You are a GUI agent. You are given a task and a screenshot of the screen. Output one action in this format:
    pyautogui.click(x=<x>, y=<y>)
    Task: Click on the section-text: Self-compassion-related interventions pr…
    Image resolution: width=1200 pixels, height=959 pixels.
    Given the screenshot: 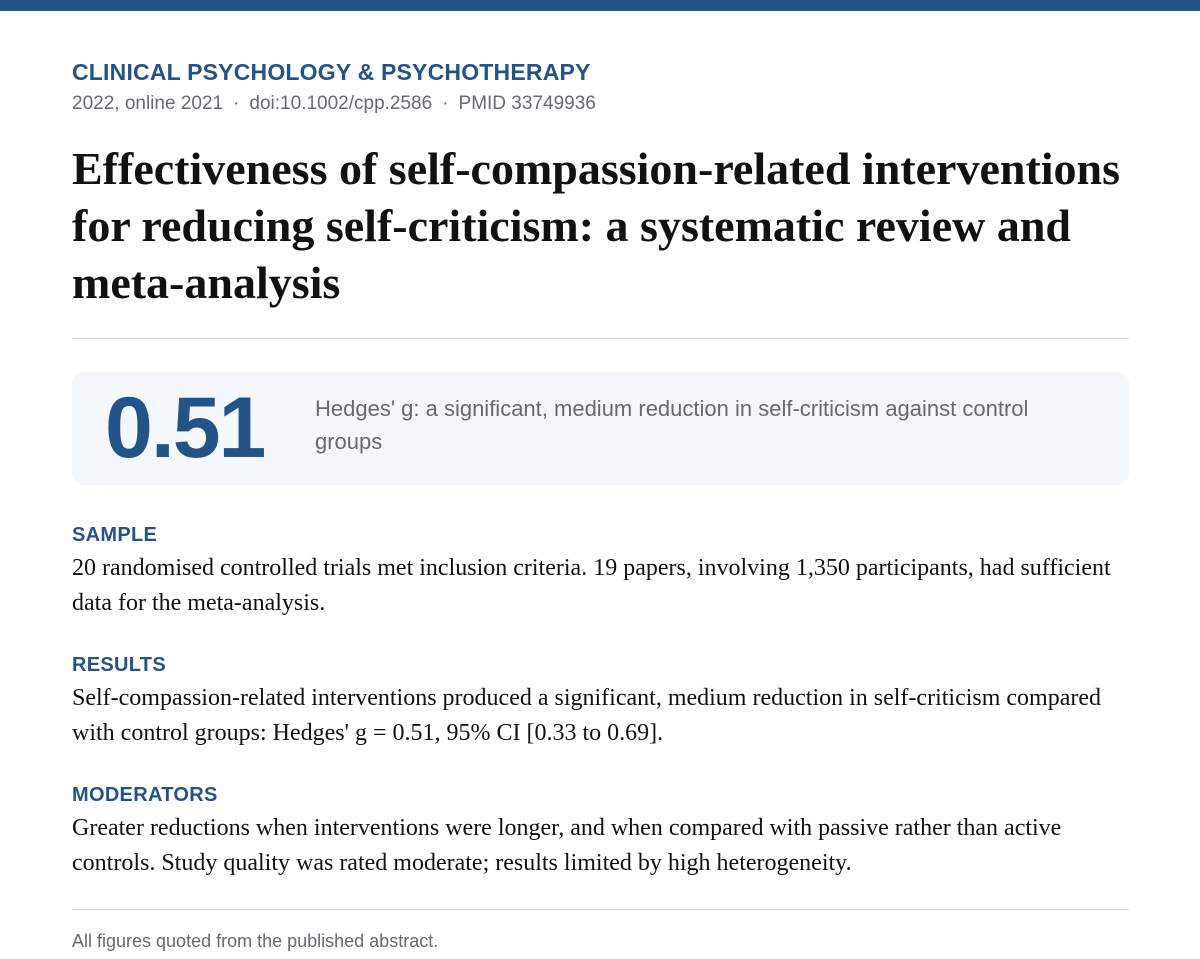 What is the action you would take?
    pyautogui.click(x=587, y=715)
    